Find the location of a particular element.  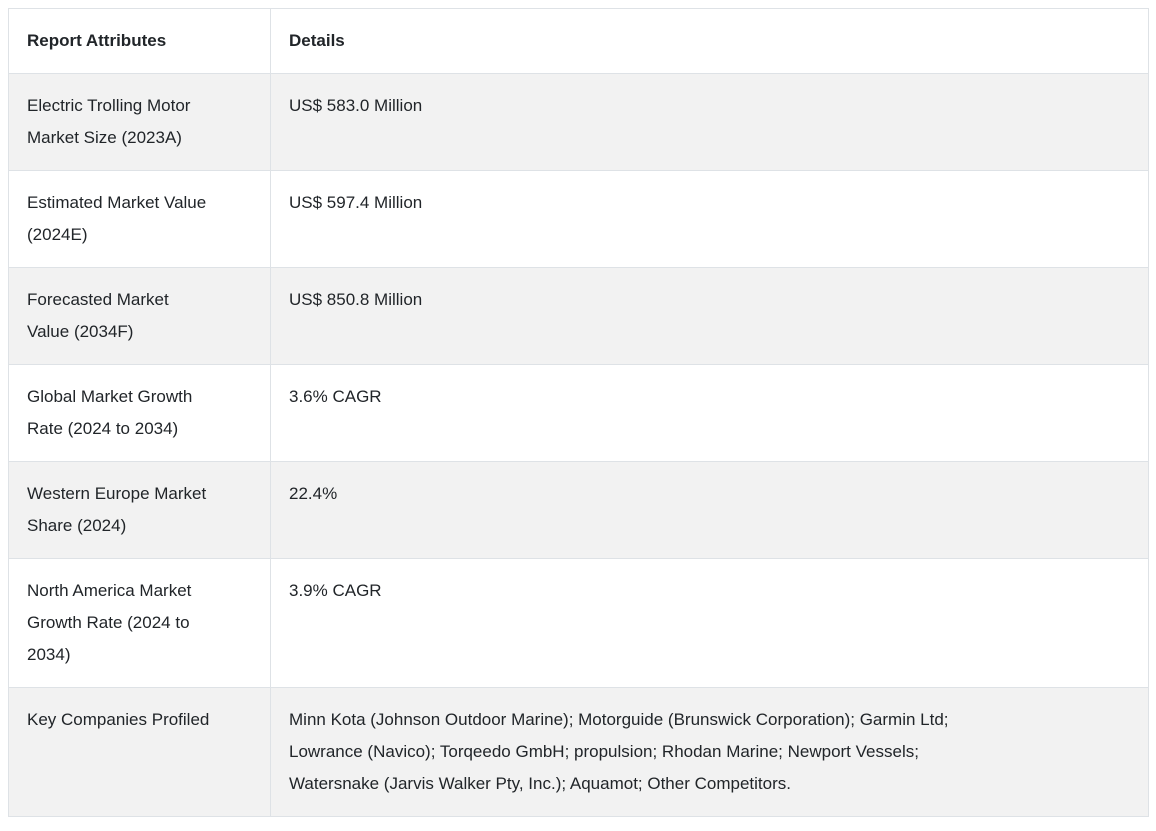

detail-cell: 3.9% CAGR is located at coordinates (709, 623).